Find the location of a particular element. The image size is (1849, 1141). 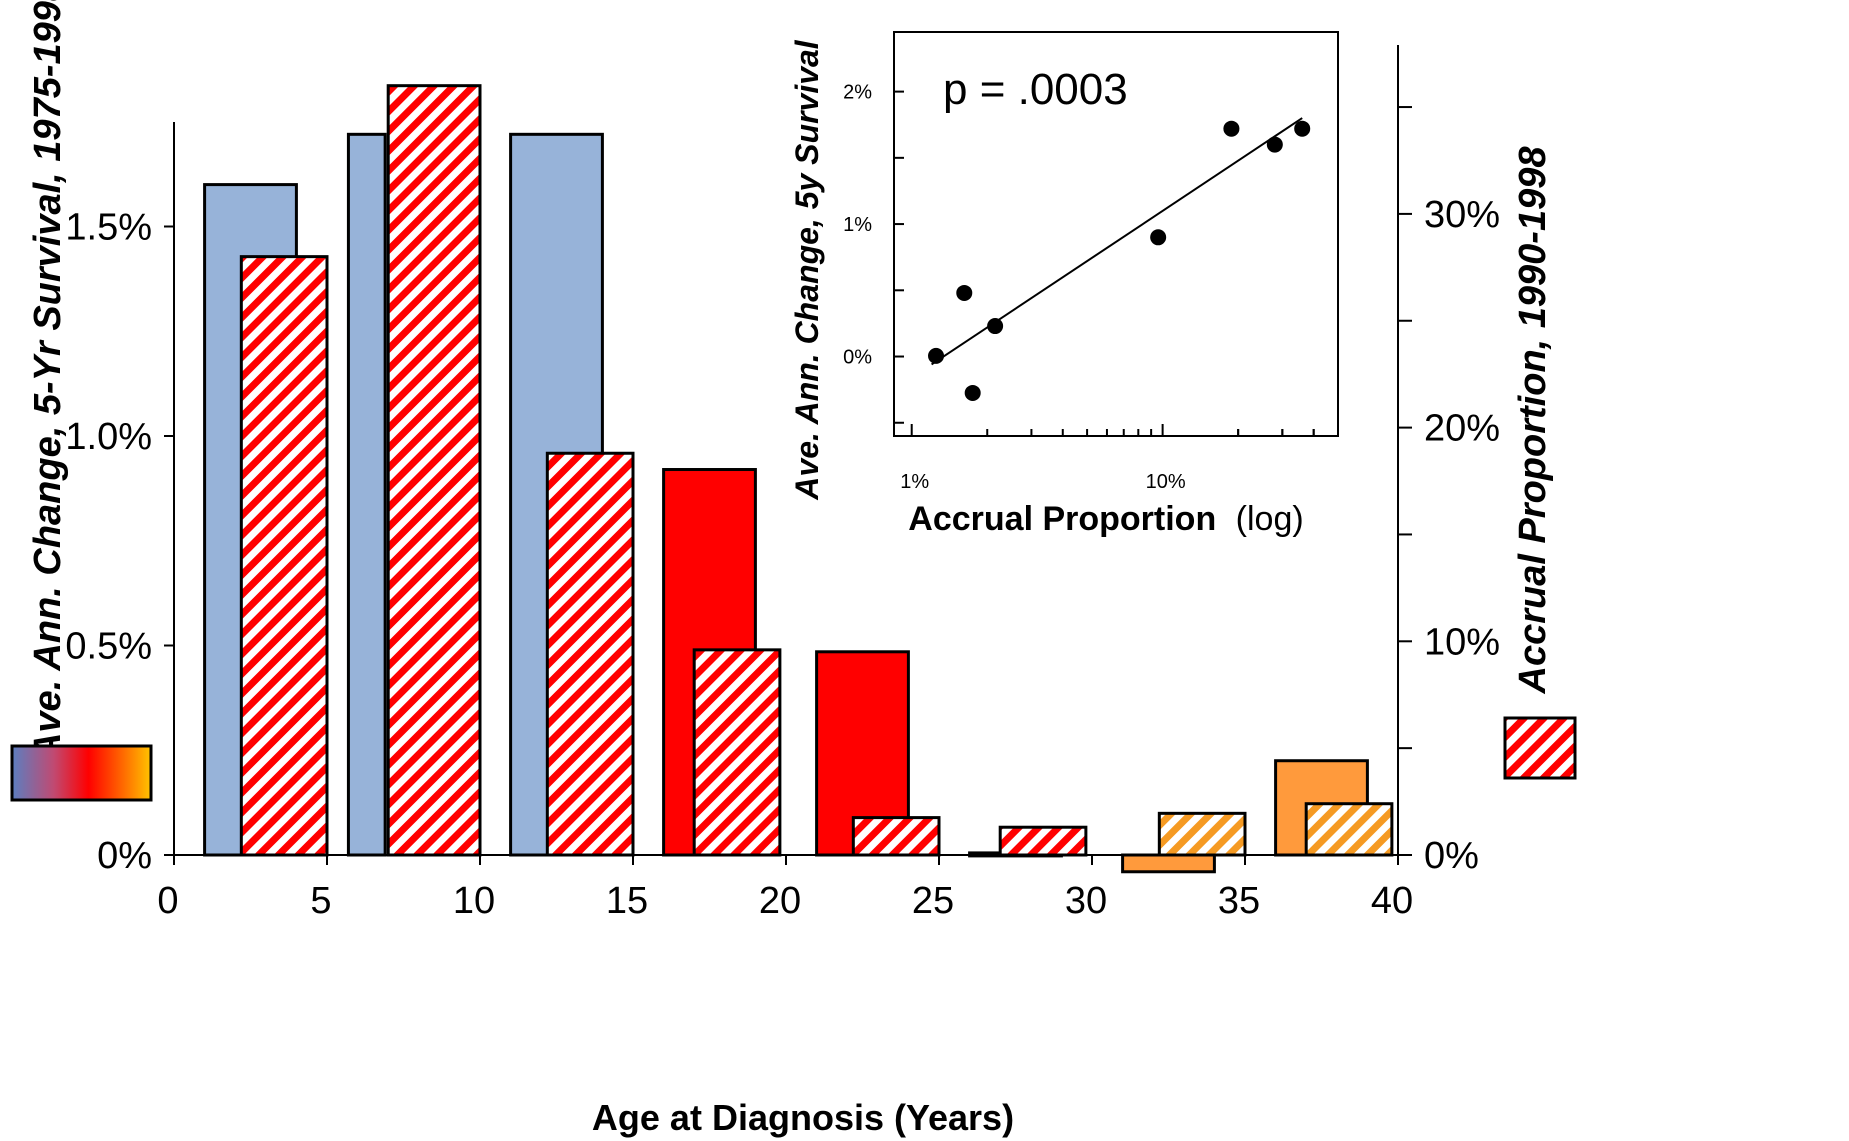

x-tick-label-8: 40 is located at coordinates (1392, 901).